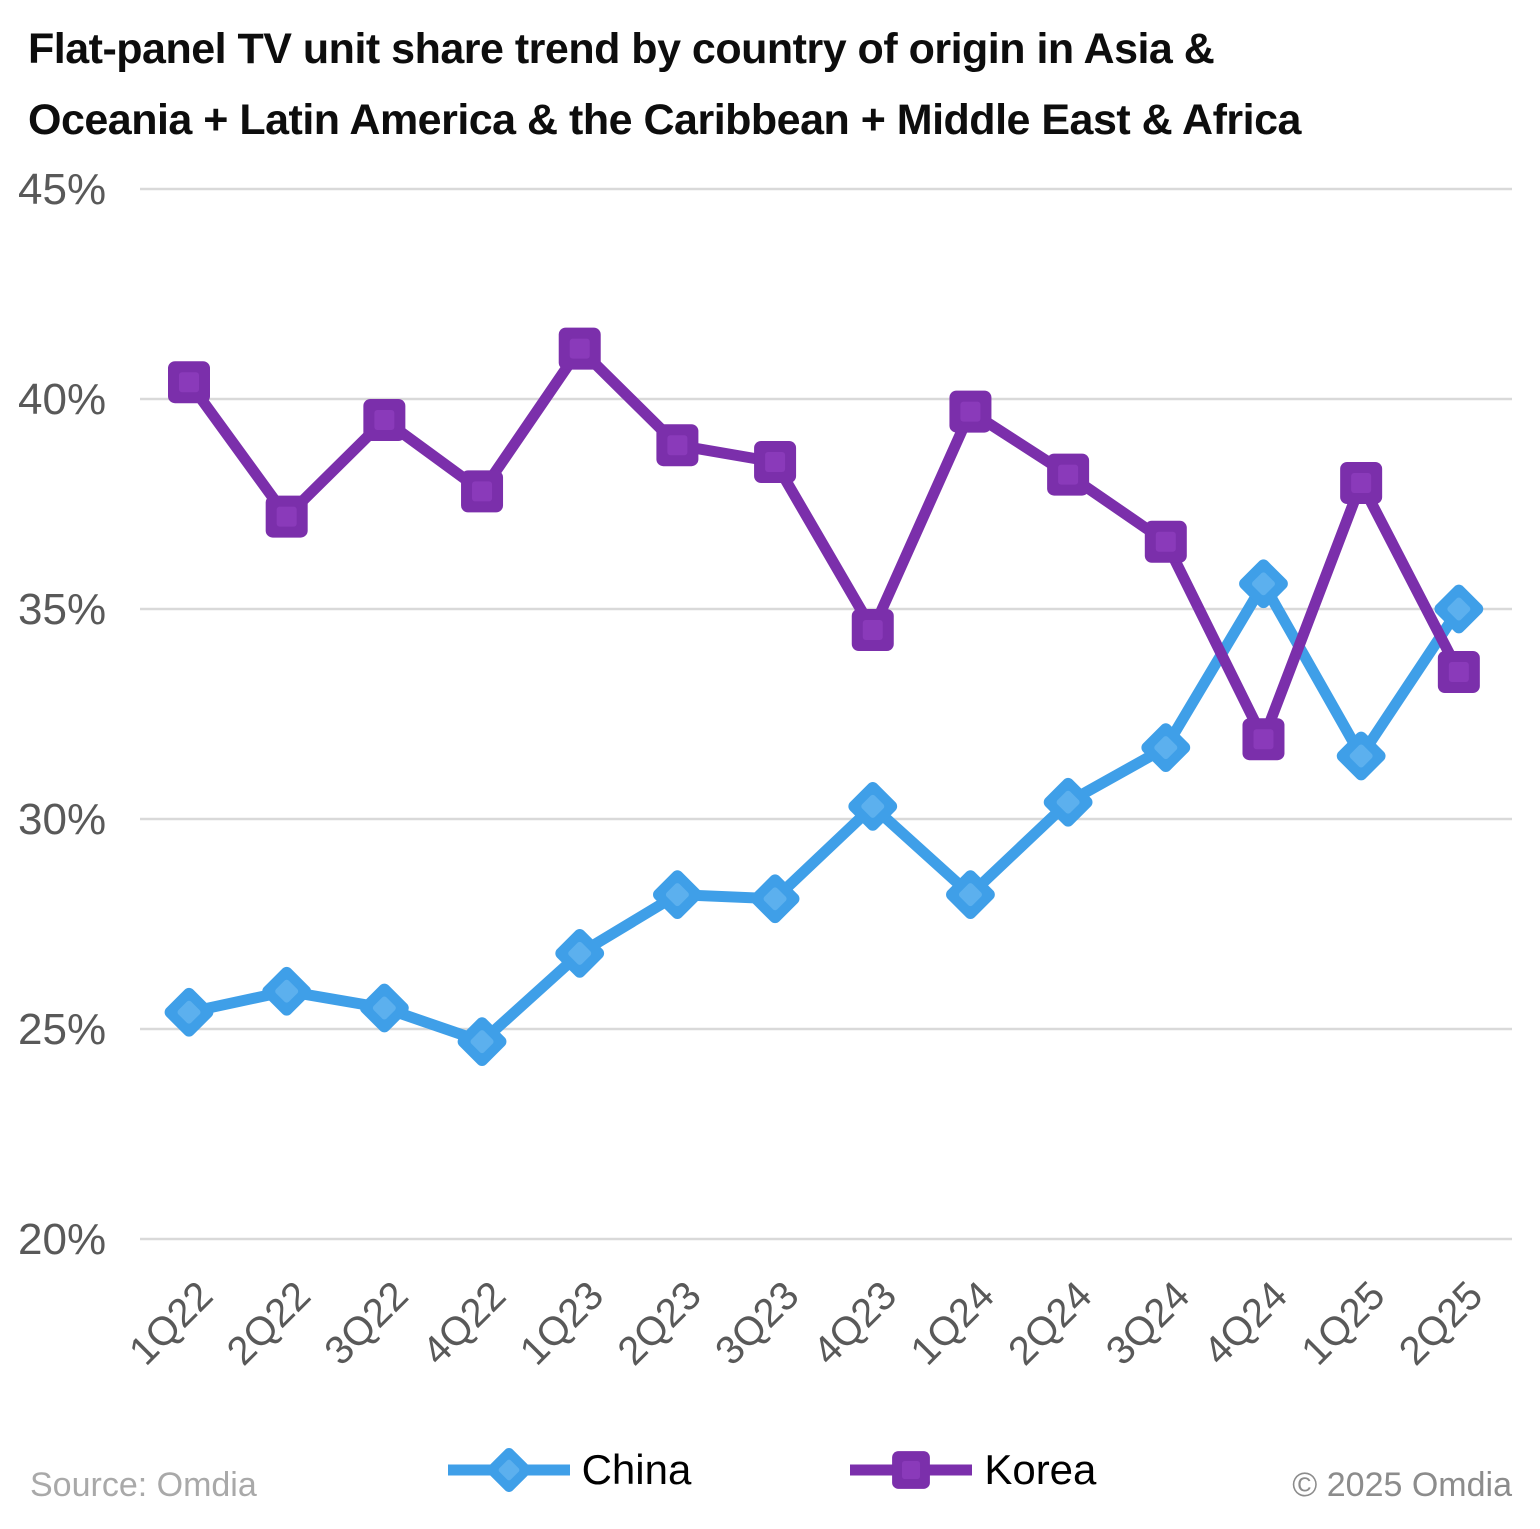  Describe the element at coordinates (62, 1239) in the screenshot. I see `svg-text: 20%` at that location.